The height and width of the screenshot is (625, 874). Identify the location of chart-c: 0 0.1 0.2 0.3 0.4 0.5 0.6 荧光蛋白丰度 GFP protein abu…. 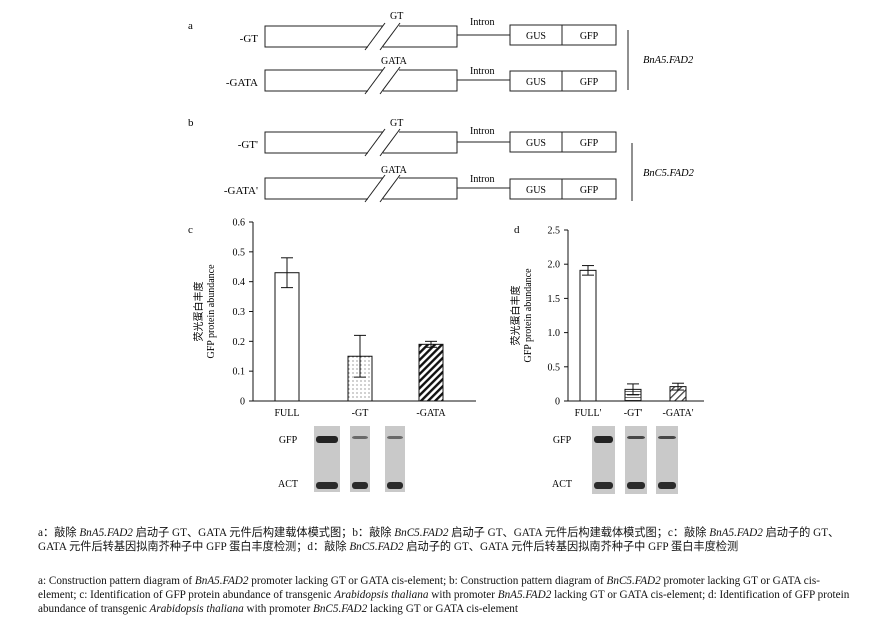
(334, 355).